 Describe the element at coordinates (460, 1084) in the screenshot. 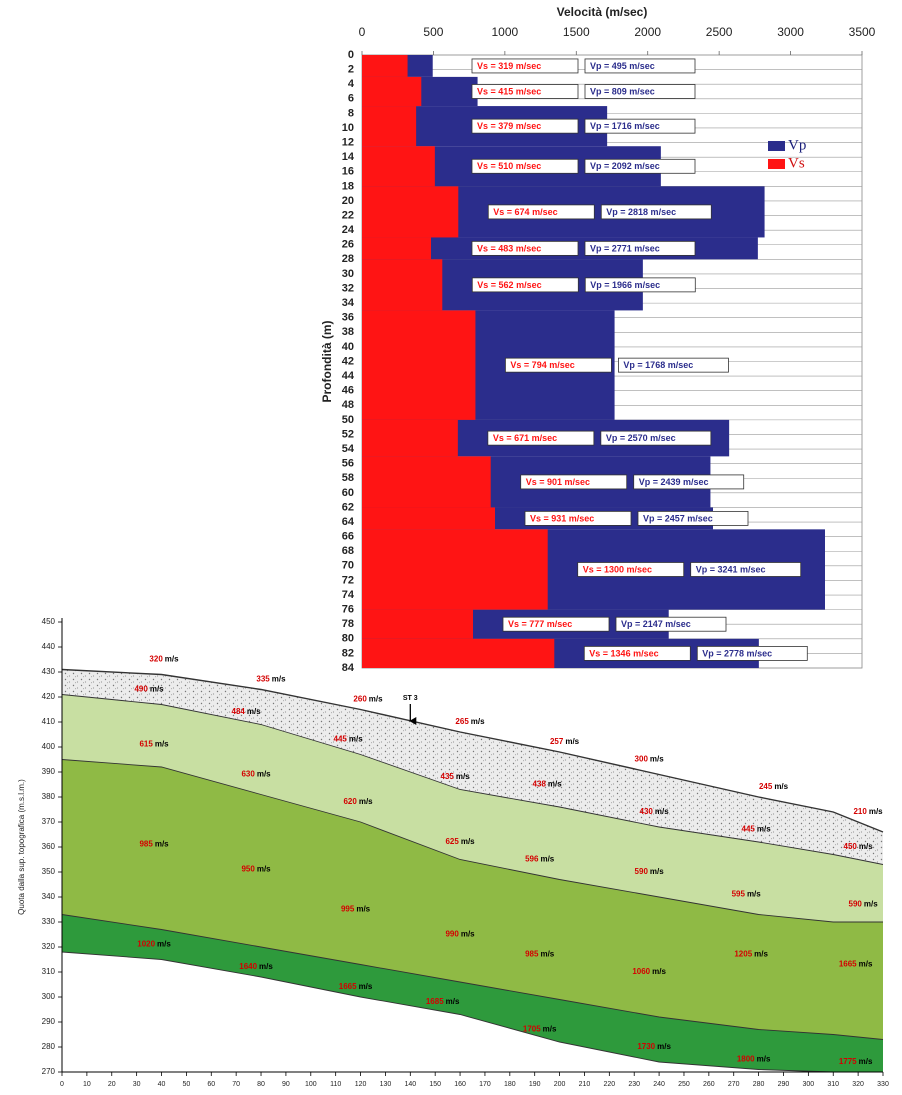

I see `x-tick-label: 160` at that location.